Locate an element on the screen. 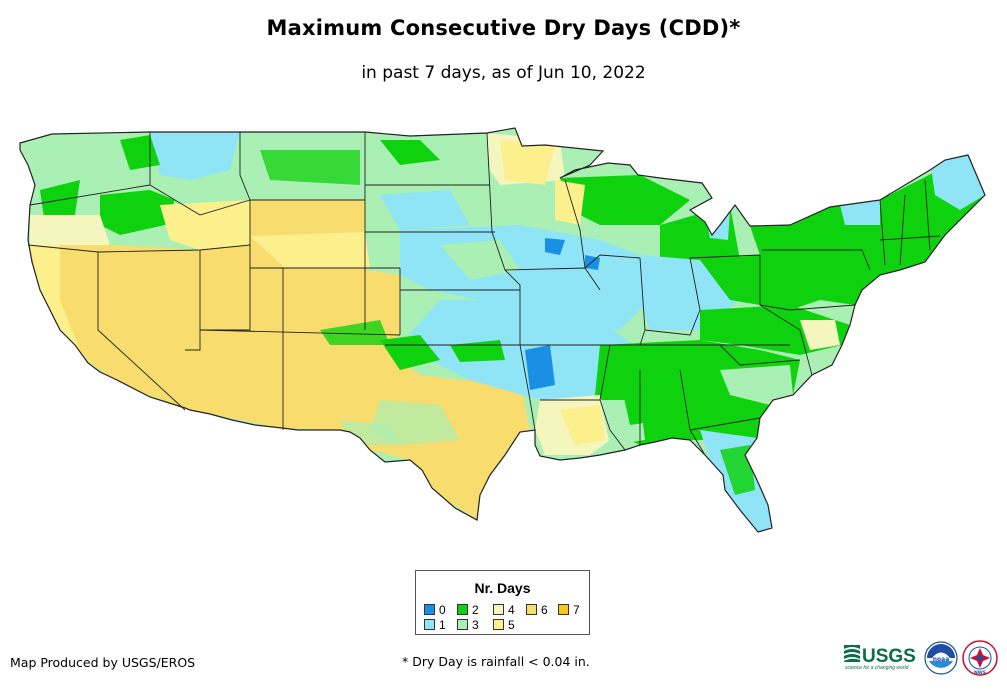  legend-label-4: 4 is located at coordinates (511, 610).